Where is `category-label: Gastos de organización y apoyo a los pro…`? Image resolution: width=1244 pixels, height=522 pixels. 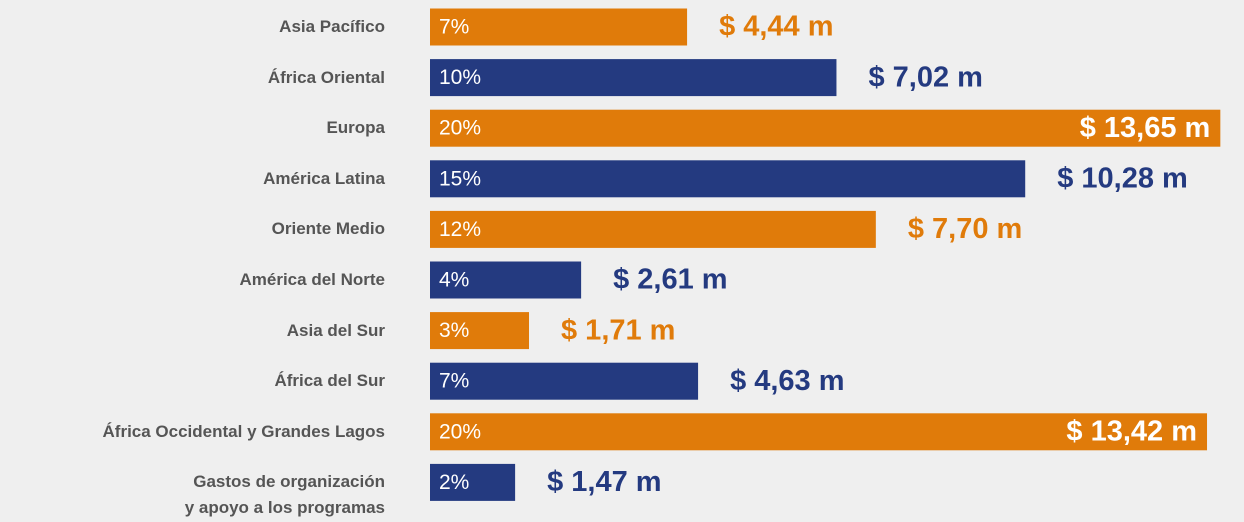 category-label: Gastos de organización y apoyo a los pro… is located at coordinates (284, 495).